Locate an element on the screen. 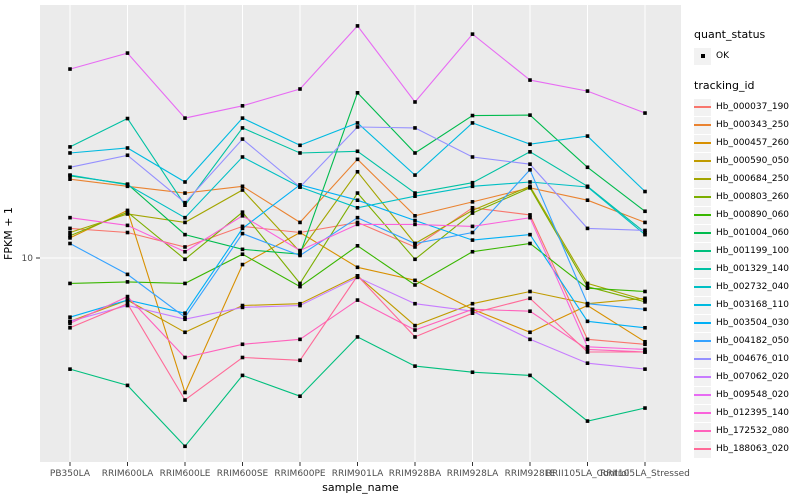 The image size is (800, 500). legend-item-label: Hb_004676_010 is located at coordinates (753, 359).